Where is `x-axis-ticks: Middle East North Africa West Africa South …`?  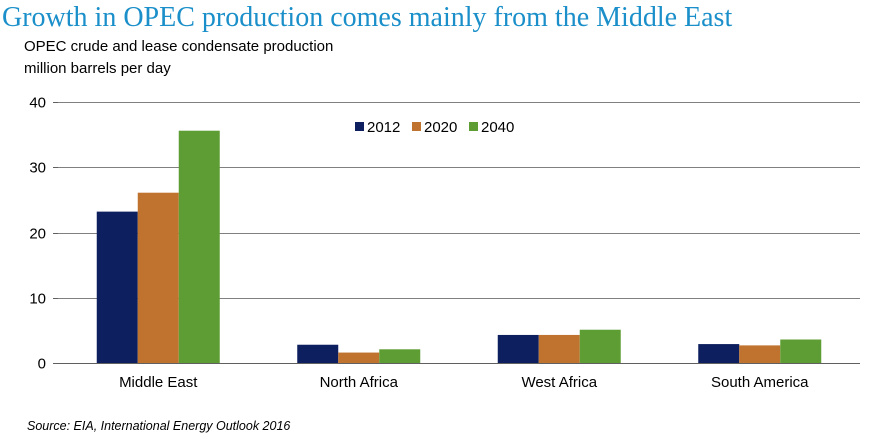 x-axis-ticks: Middle East North Africa West Africa South … is located at coordinates (464, 382).